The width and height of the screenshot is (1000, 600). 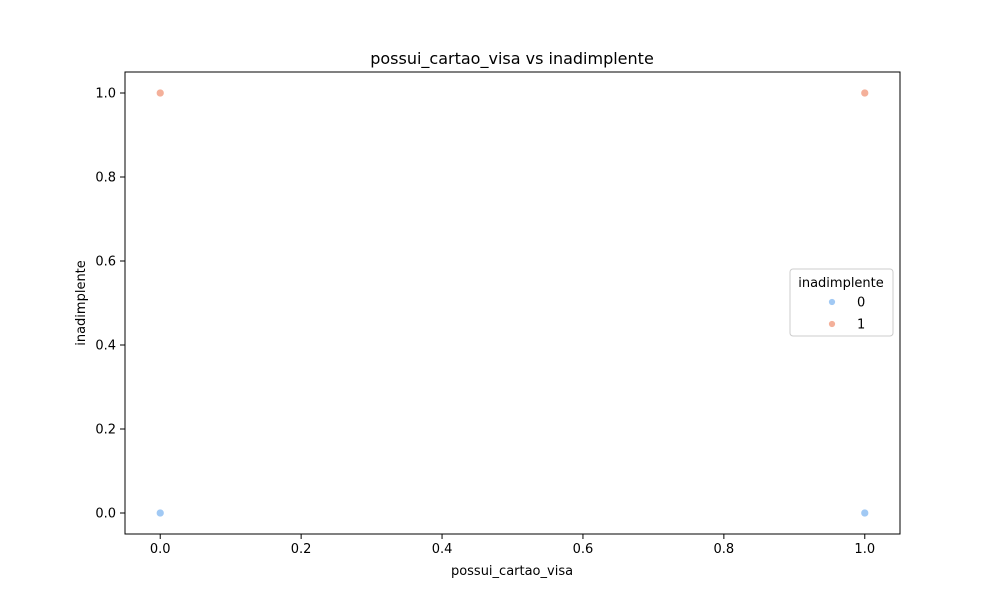 I want to click on legend: inadimplente 01, so click(x=841, y=302).